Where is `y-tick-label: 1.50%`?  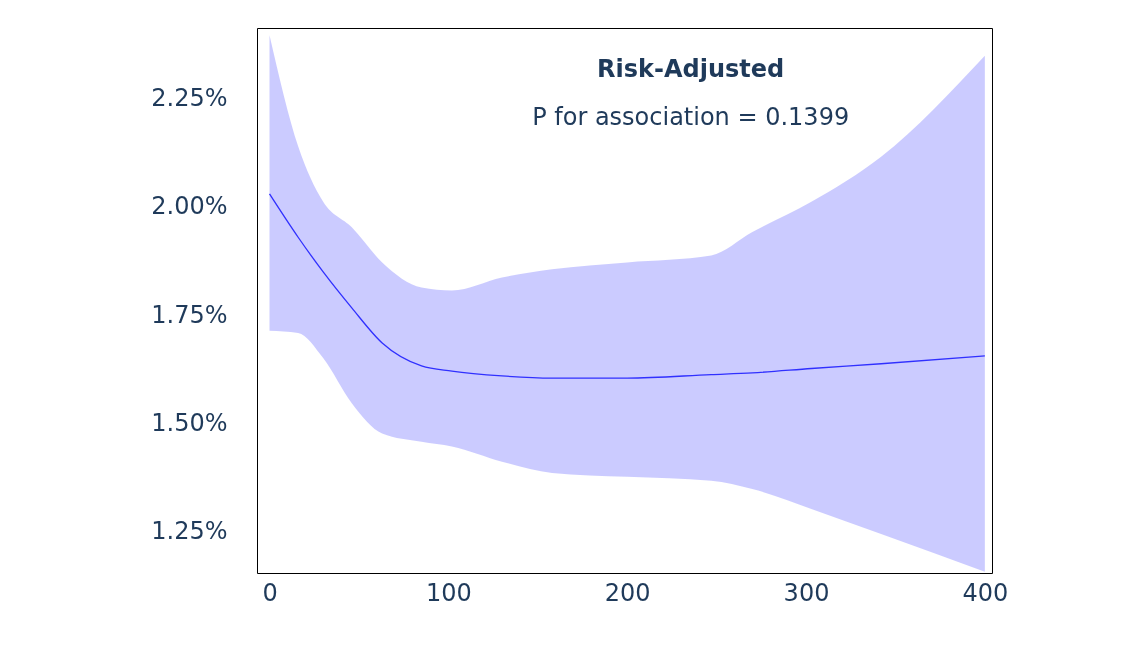
y-tick-label: 1.50% is located at coordinates (189, 423).